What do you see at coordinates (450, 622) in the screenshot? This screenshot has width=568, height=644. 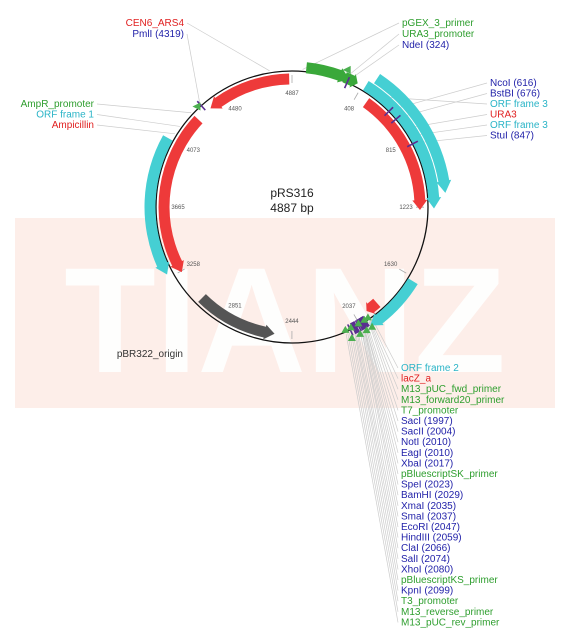 I see `feature-label: M13_pUC_rev_primer` at bounding box center [450, 622].